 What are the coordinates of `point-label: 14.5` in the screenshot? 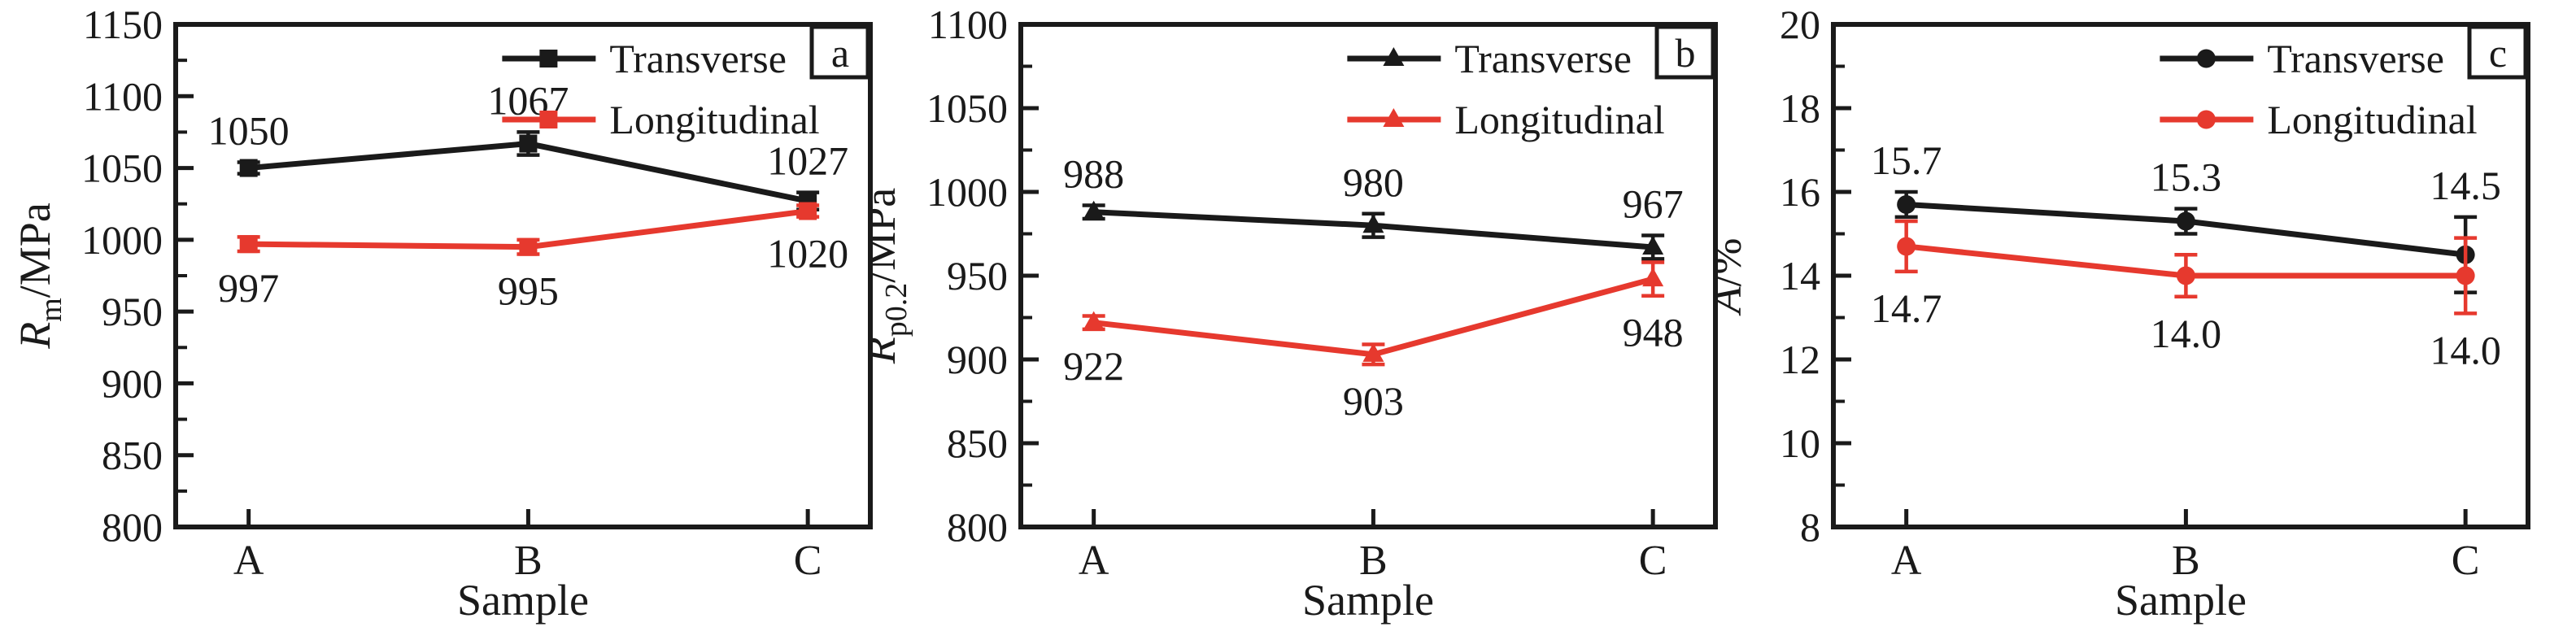 It's located at (2465, 185).